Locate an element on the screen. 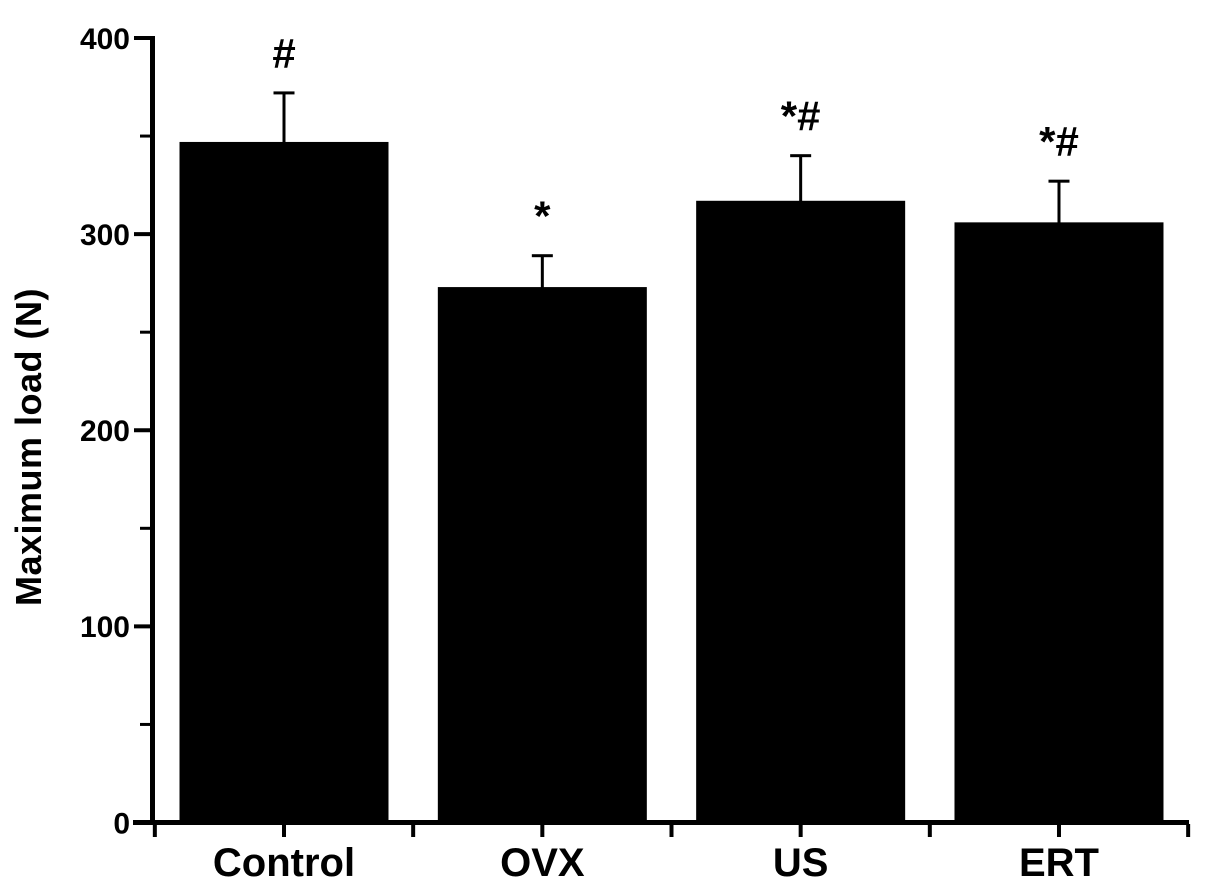 The width and height of the screenshot is (1205, 887). y-tick-label-100: 100 is located at coordinates (105, 627).